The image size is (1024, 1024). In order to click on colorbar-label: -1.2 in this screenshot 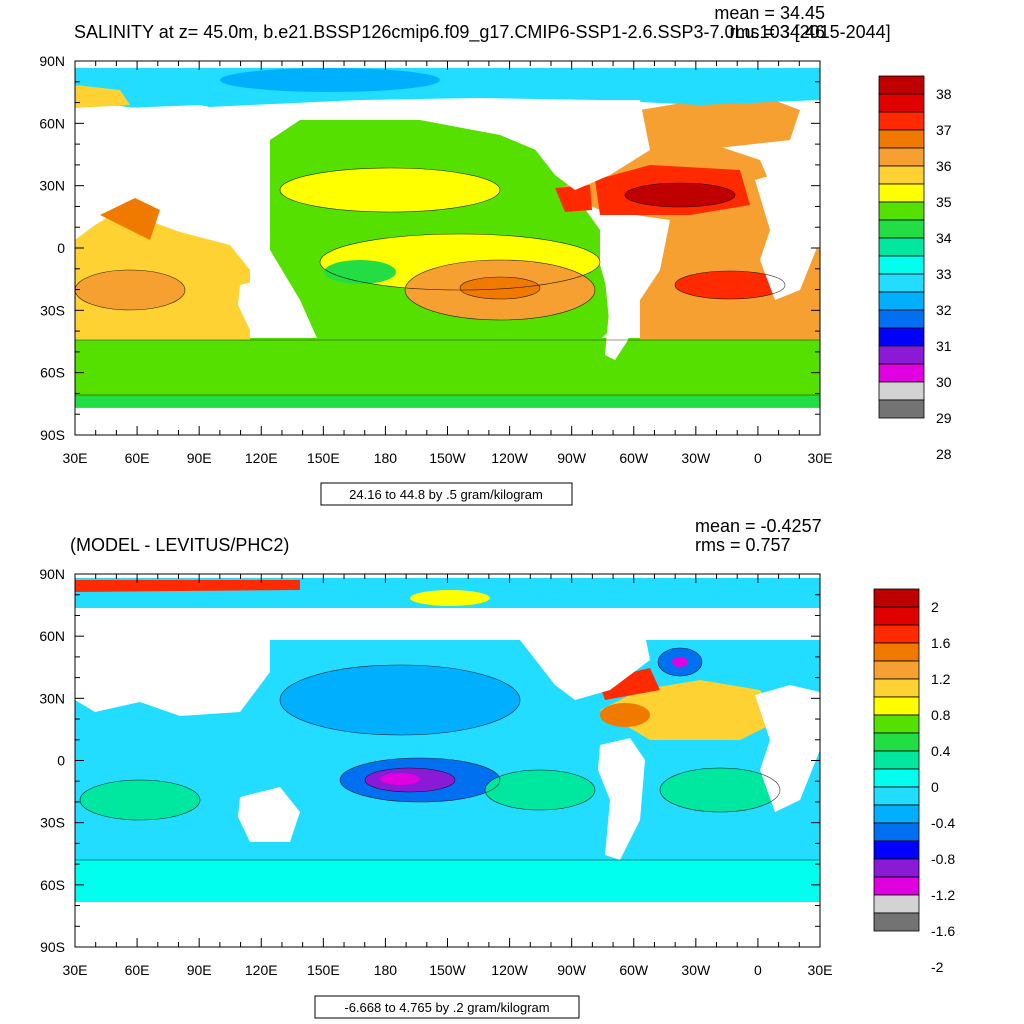, I will do `click(943, 895)`.